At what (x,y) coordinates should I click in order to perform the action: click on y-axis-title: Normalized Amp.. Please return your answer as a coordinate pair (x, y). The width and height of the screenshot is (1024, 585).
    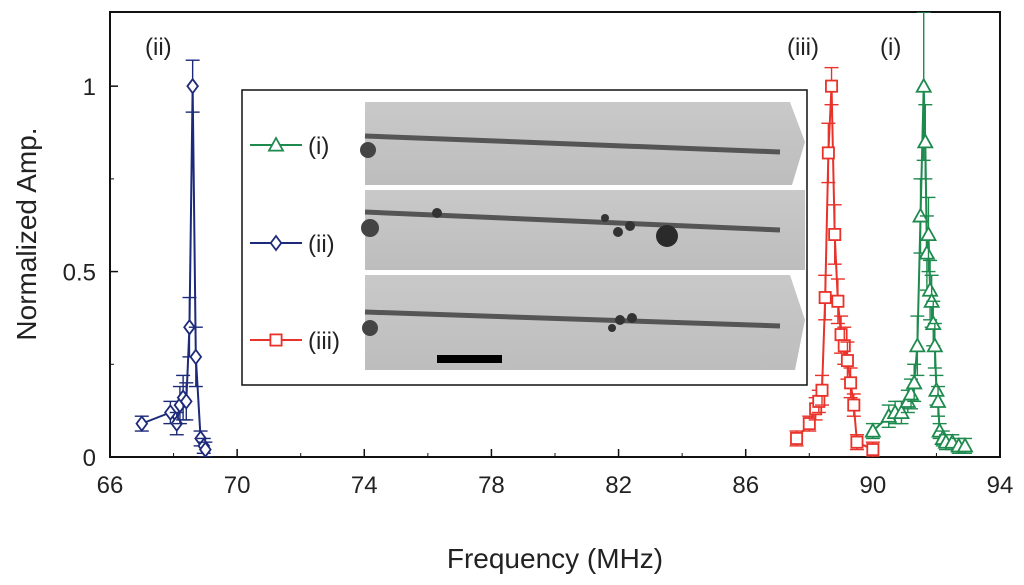
    Looking at the image, I should click on (26, 233).